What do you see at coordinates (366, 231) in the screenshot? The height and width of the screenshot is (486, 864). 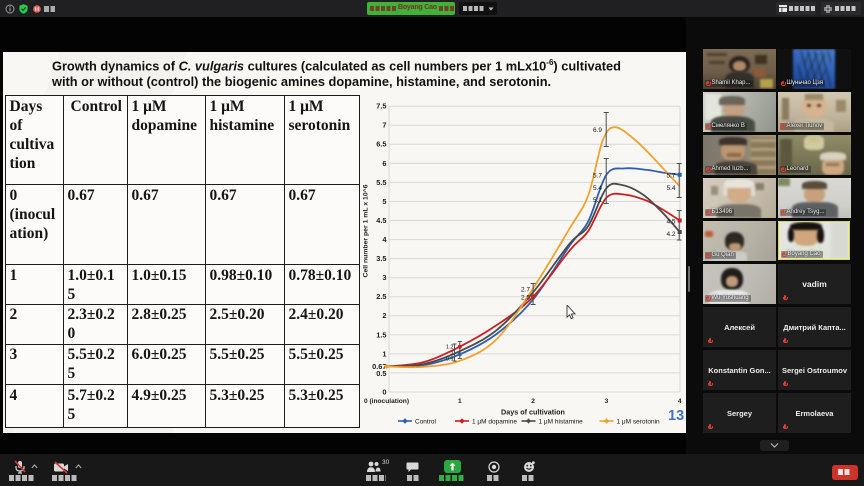 I see `svg-text: Cell number per 1 mL x 10^6` at bounding box center [366, 231].